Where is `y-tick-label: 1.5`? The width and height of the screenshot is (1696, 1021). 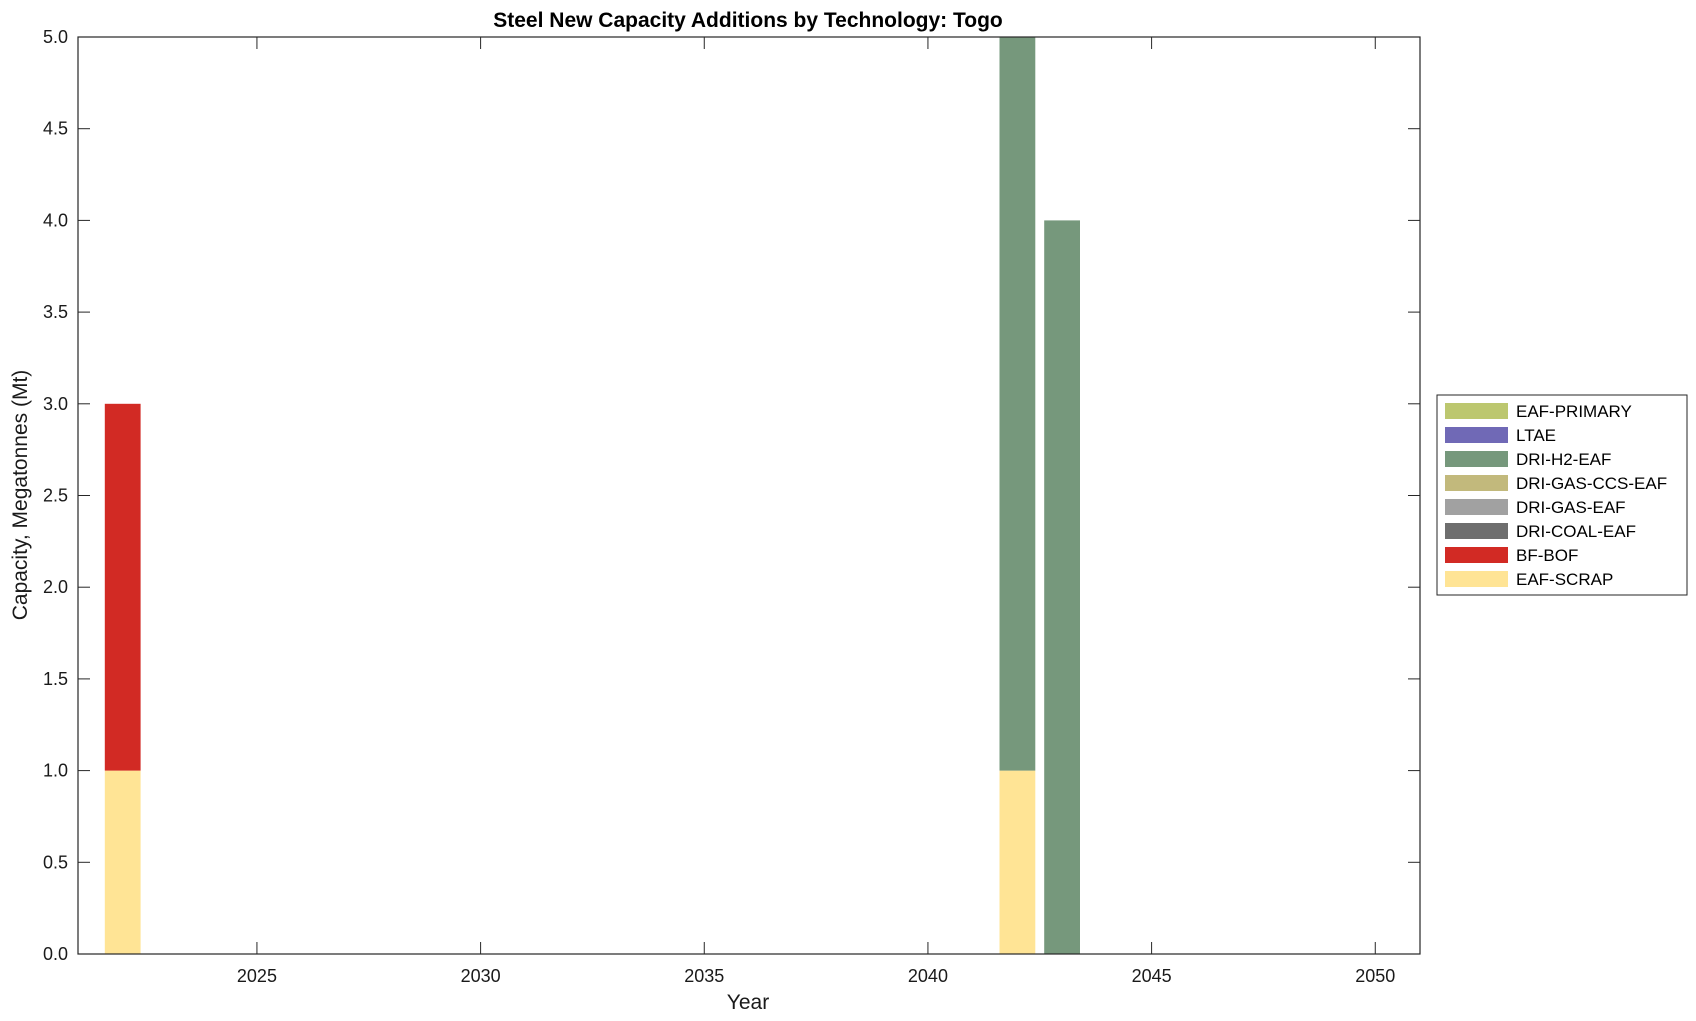
y-tick-label: 1.5 is located at coordinates (55, 679).